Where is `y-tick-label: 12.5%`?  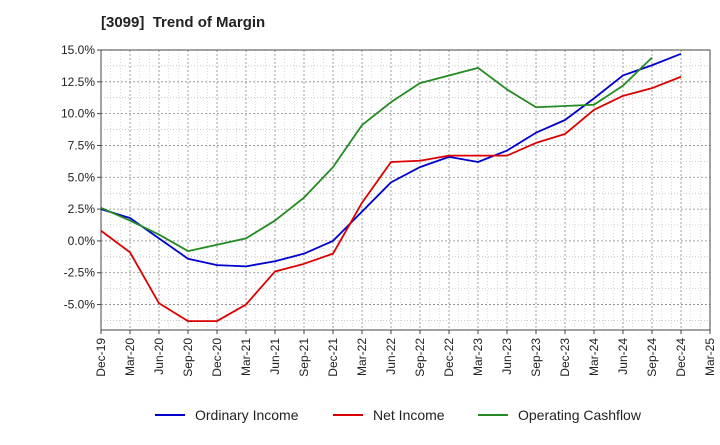 y-tick-label: 12.5% is located at coordinates (78, 82).